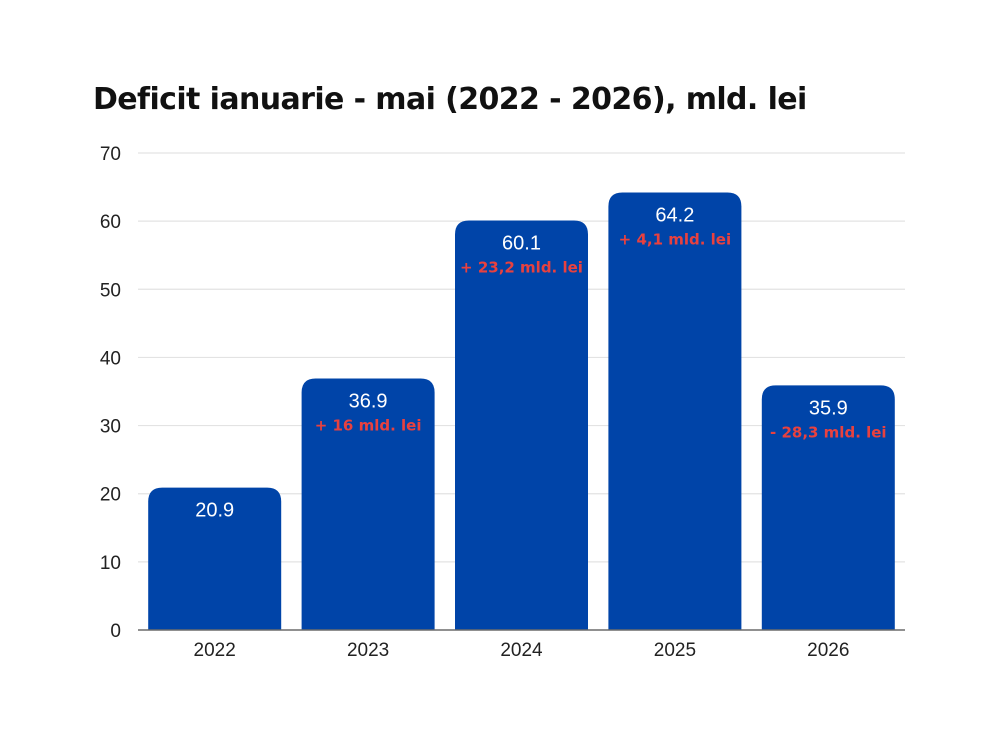 The width and height of the screenshot is (1000, 750). Describe the element at coordinates (828, 408) in the screenshot. I see `bar-value-label: 35.9` at that location.